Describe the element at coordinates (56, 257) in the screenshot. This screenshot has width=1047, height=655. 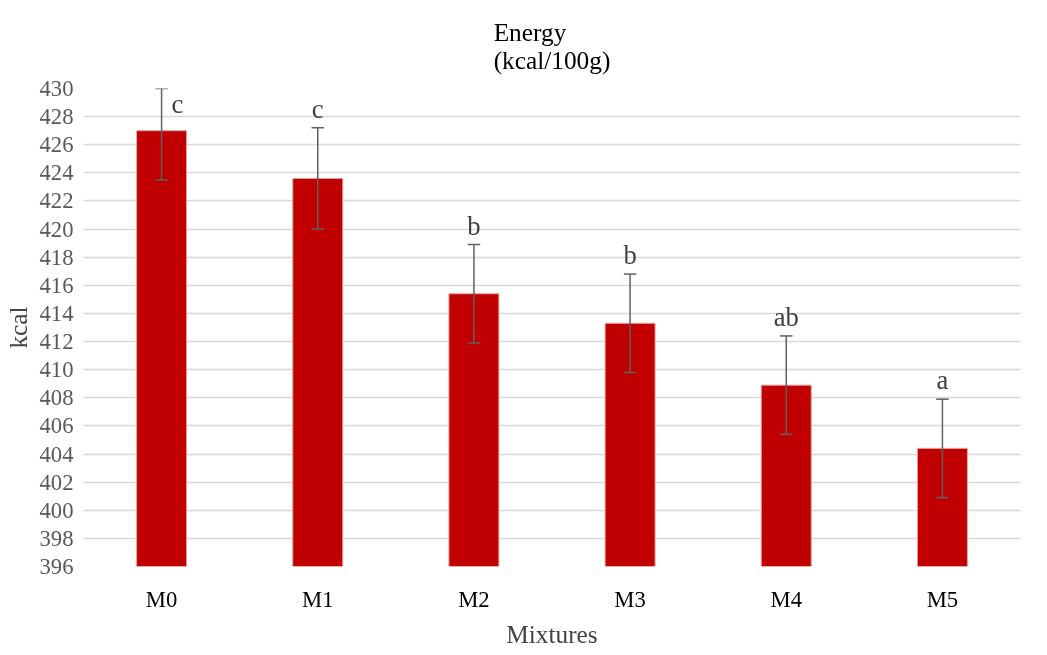
I see `y-tick-label: 418` at that location.